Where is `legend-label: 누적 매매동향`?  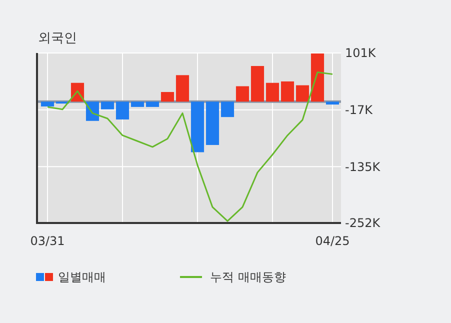
legend-label: 누적 매매동향 is located at coordinates (248, 277).